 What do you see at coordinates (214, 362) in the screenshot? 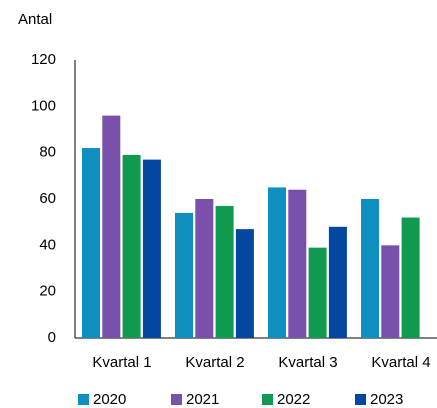
I see `x-tick-label: Kvartal 2` at bounding box center [214, 362].